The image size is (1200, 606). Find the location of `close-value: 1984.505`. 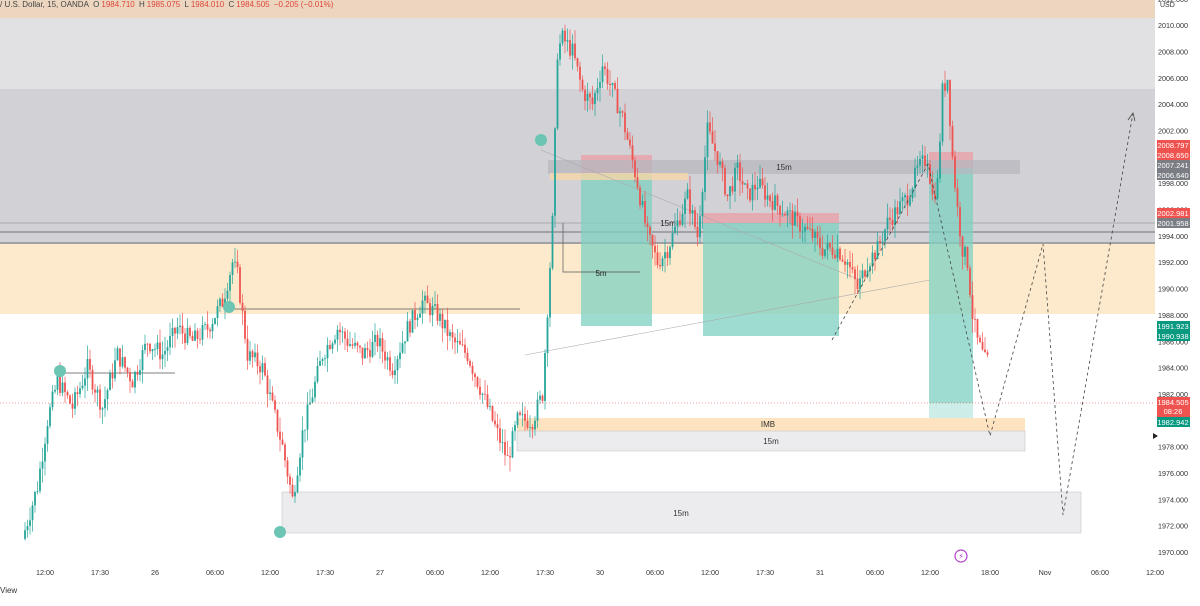

close-value: 1984.505 is located at coordinates (253, 4).